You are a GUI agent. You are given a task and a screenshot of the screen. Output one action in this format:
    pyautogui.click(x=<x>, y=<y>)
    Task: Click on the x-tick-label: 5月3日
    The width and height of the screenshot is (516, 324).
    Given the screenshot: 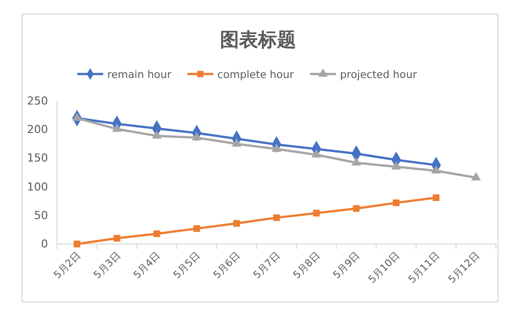 What is the action you would take?
    pyautogui.click(x=108, y=266)
    